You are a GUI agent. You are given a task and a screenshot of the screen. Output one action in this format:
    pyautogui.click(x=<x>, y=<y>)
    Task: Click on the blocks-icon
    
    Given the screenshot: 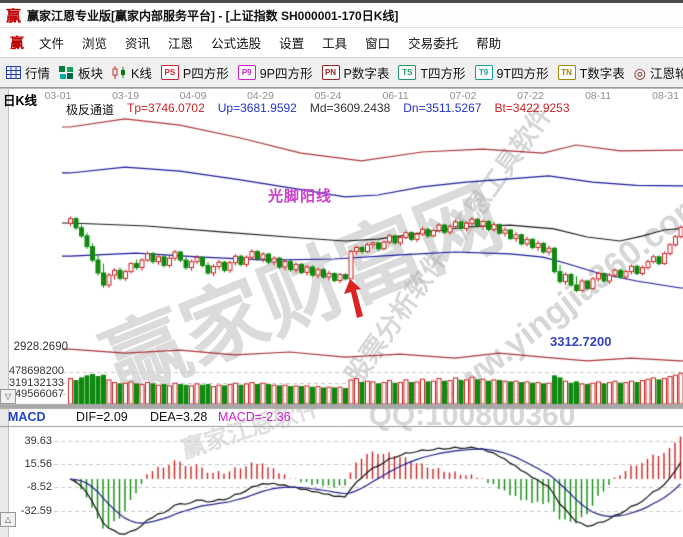 What is the action you would take?
    pyautogui.click(x=66, y=72)
    